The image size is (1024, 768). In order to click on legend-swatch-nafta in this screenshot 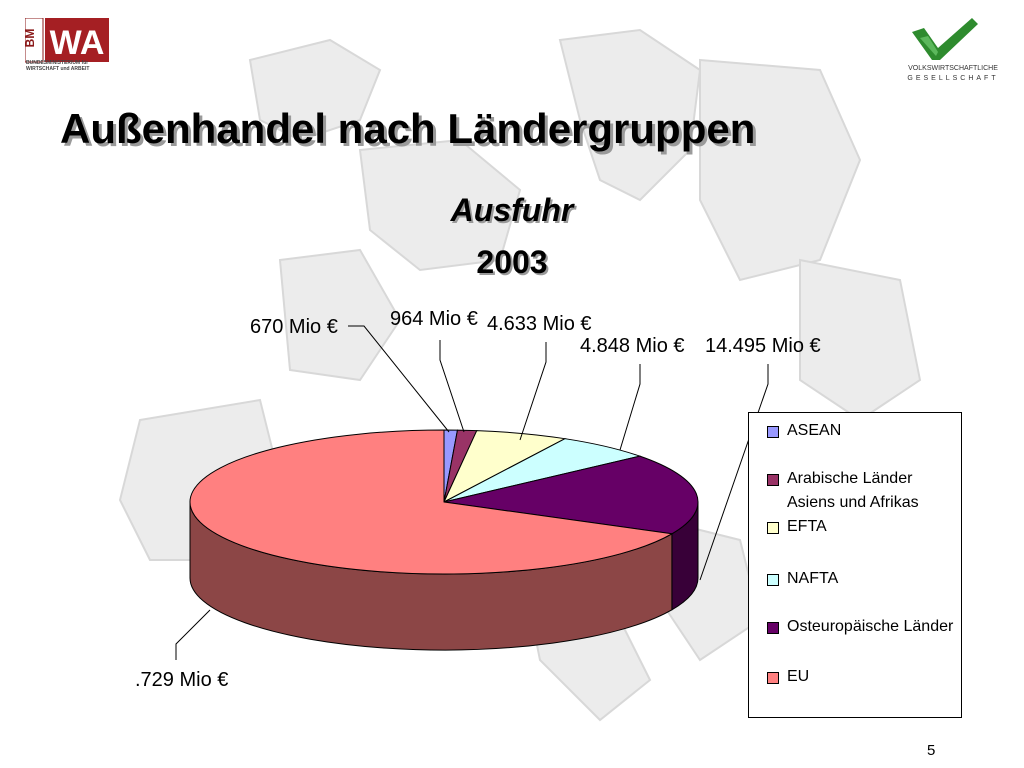, I will do `click(773, 580)`.